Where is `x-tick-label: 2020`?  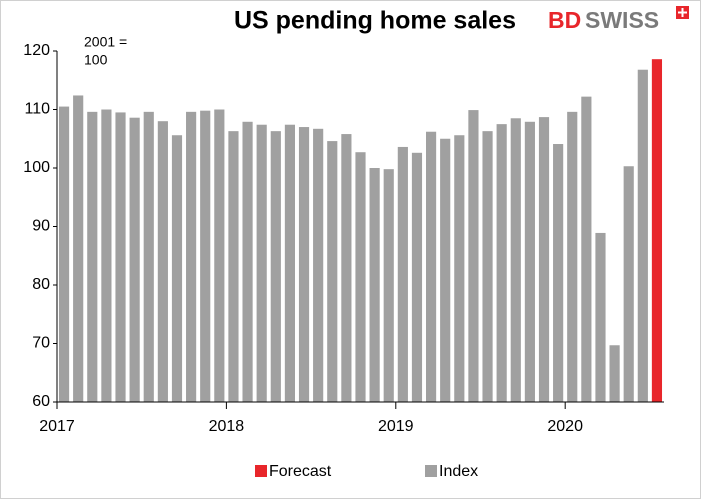 x-tick-label: 2020 is located at coordinates (565, 426).